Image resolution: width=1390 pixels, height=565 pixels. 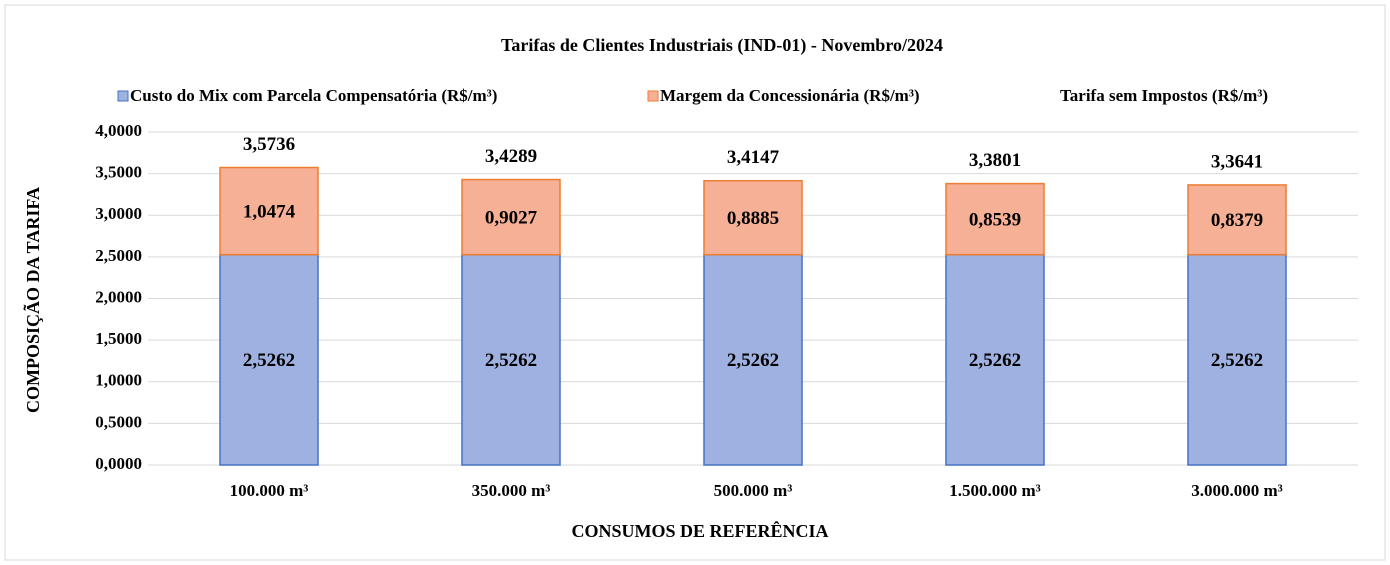 I want to click on legend-label: Tarifa sem Impostos (R$/m³), so click(x=1164, y=95).